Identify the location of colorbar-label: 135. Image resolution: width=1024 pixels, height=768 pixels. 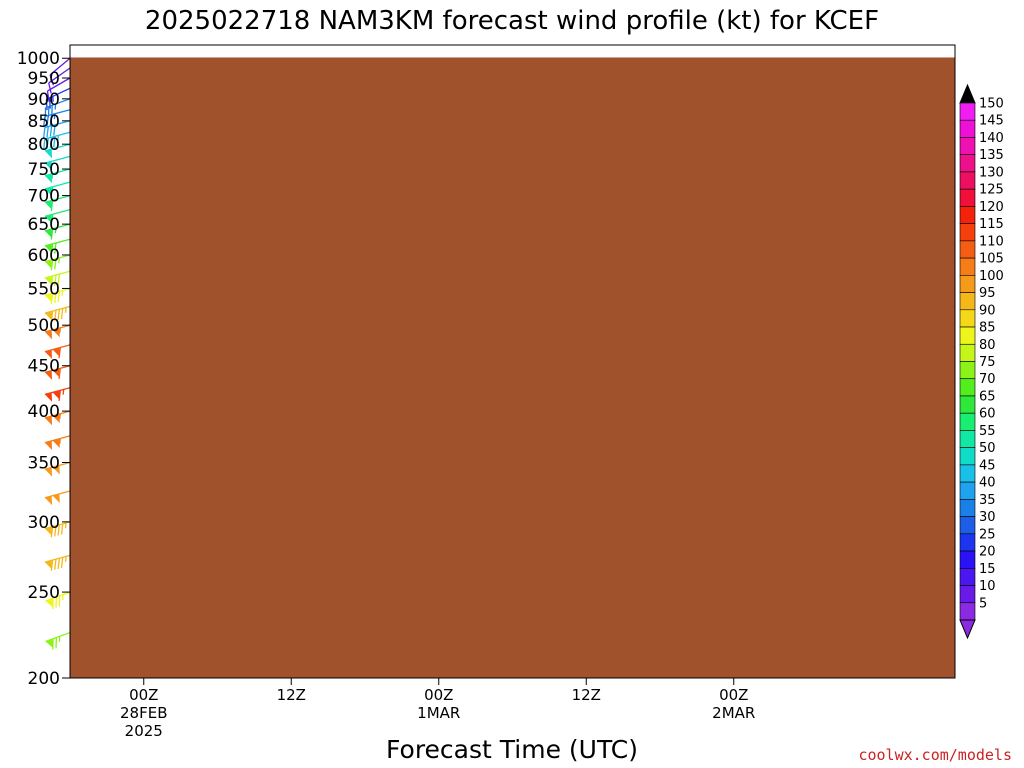
(991, 155).